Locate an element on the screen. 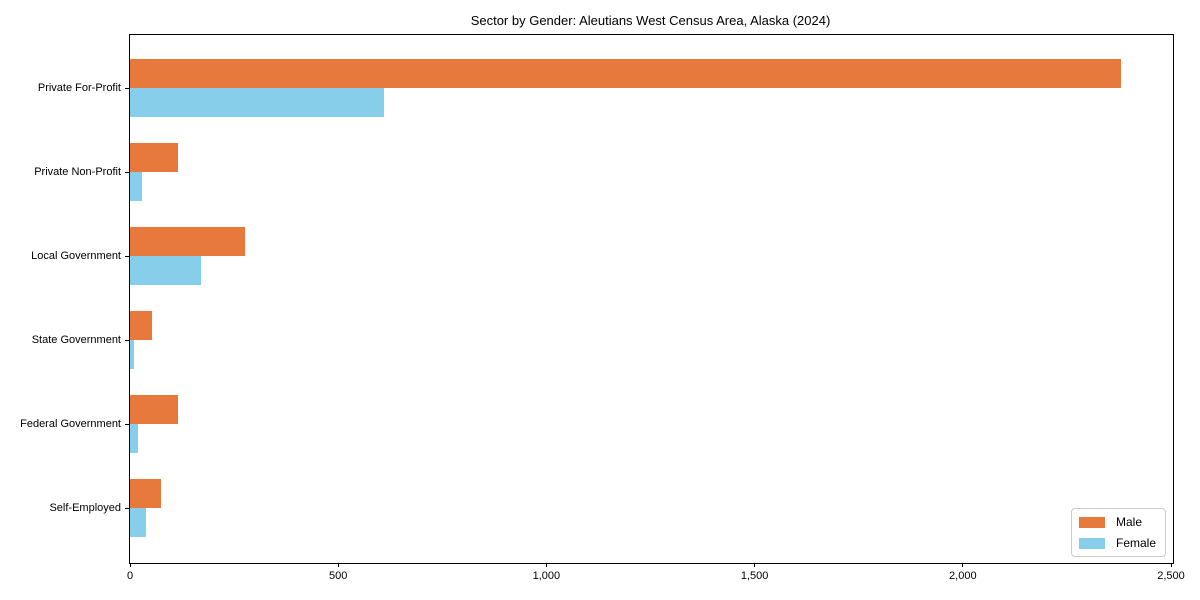 The image size is (1200, 600). bar-male-local-government is located at coordinates (187, 241).